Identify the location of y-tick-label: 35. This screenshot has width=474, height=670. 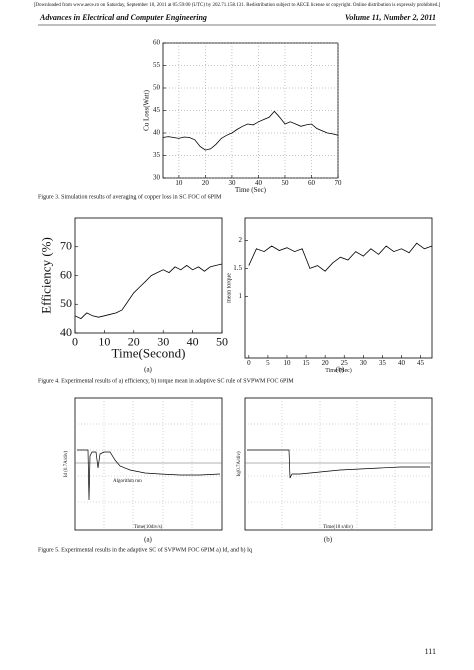
(157, 155).